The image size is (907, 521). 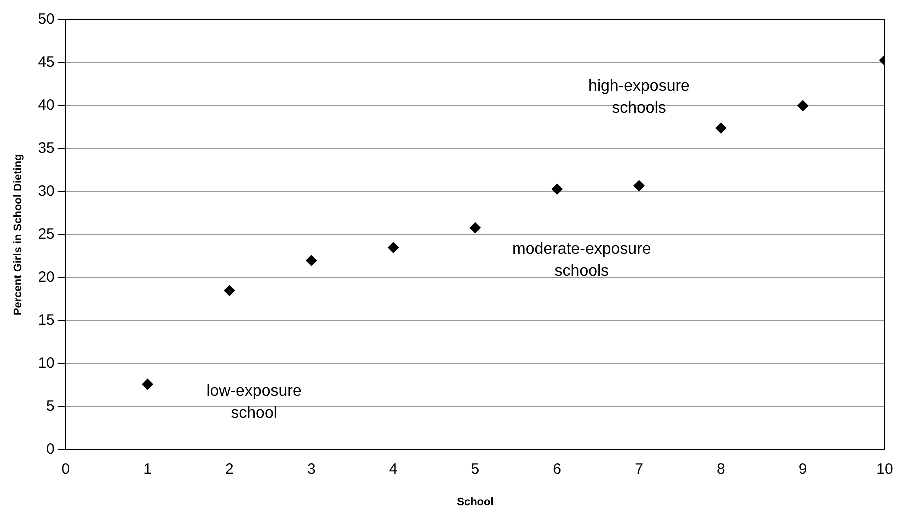 What do you see at coordinates (46, 277) in the screenshot?
I see `y-tick-label: 20` at bounding box center [46, 277].